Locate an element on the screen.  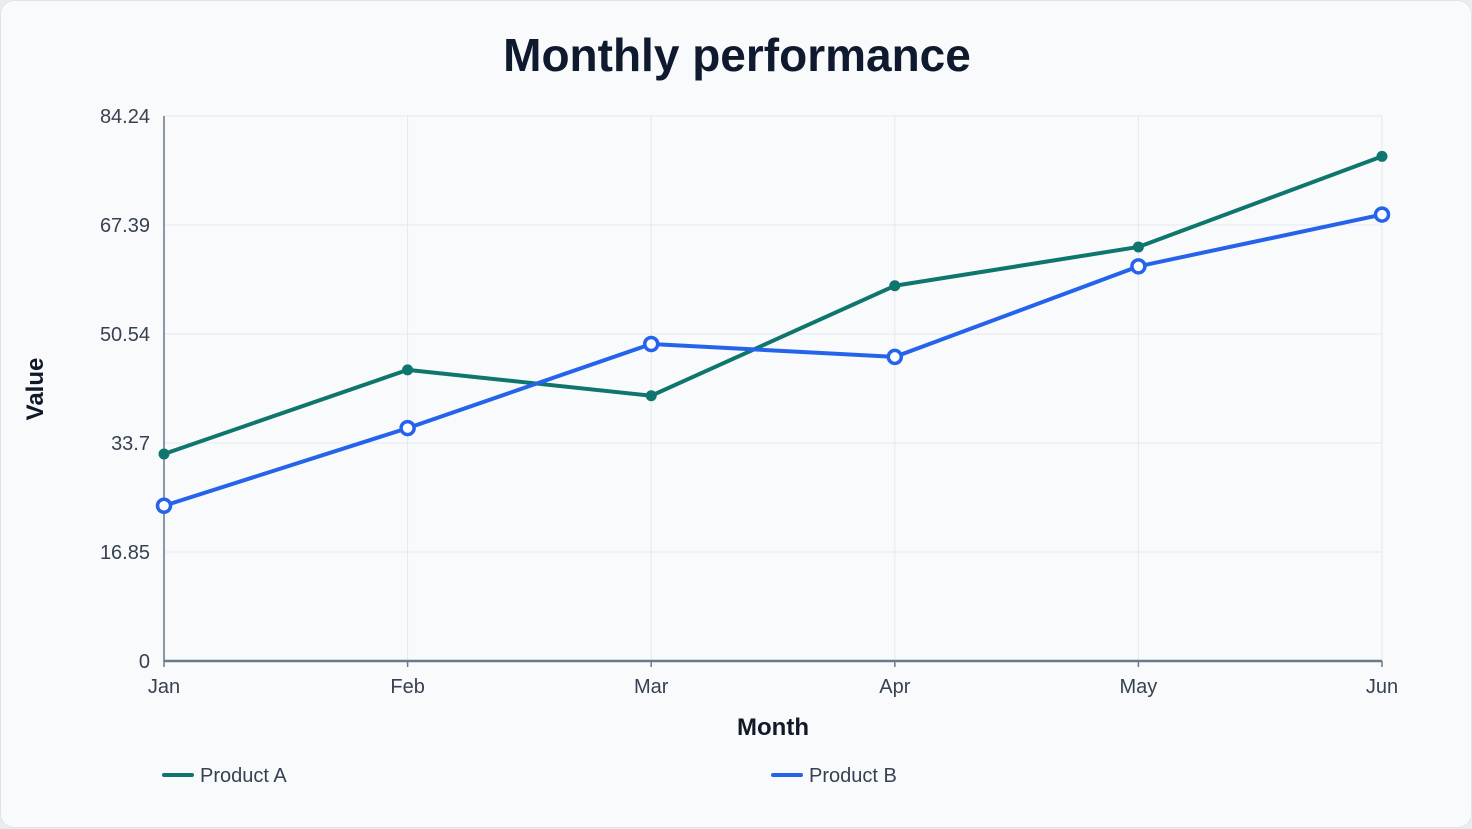
chart-title: Monthly performance is located at coordinates (737, 55).